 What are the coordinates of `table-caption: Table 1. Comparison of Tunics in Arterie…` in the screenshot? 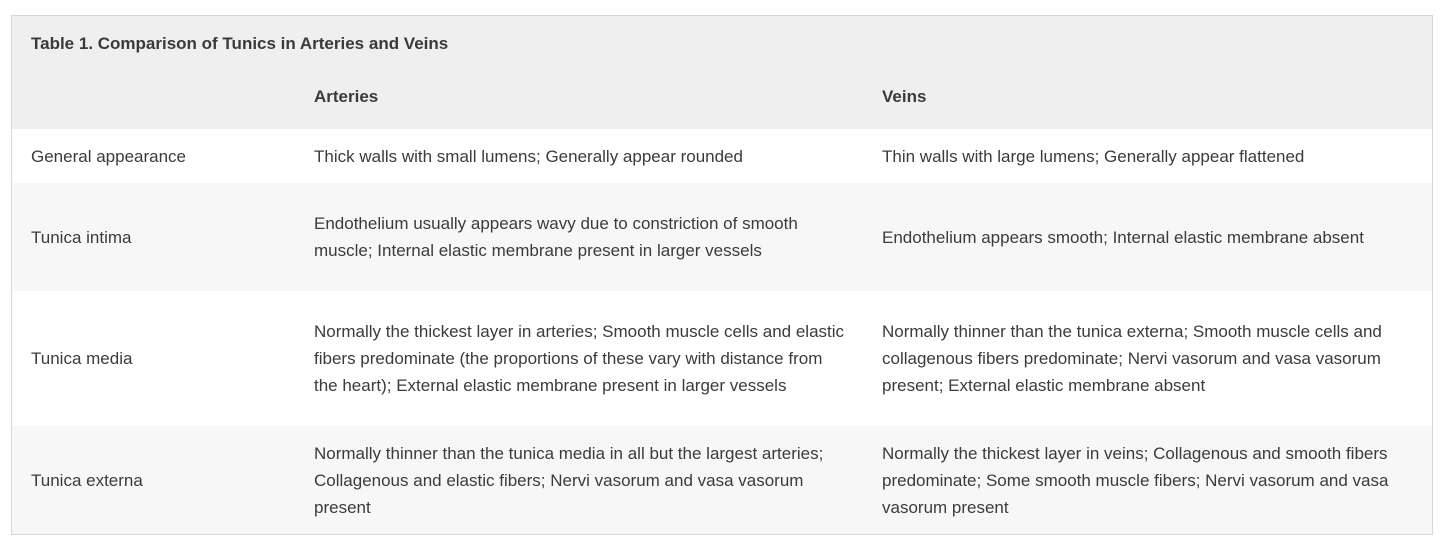 It's located at (722, 43).